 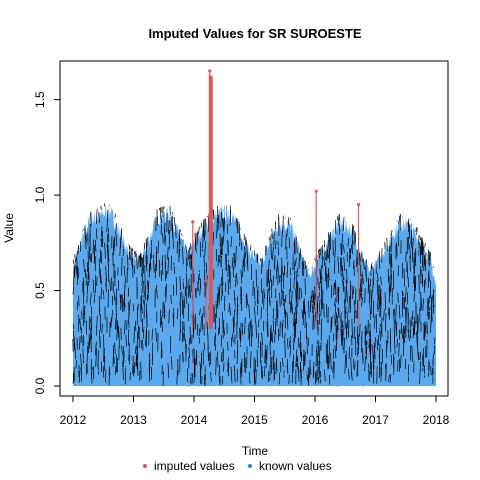 I want to click on y-axis: 0.0 0.5 1.0 1.5, so click(x=47, y=242).